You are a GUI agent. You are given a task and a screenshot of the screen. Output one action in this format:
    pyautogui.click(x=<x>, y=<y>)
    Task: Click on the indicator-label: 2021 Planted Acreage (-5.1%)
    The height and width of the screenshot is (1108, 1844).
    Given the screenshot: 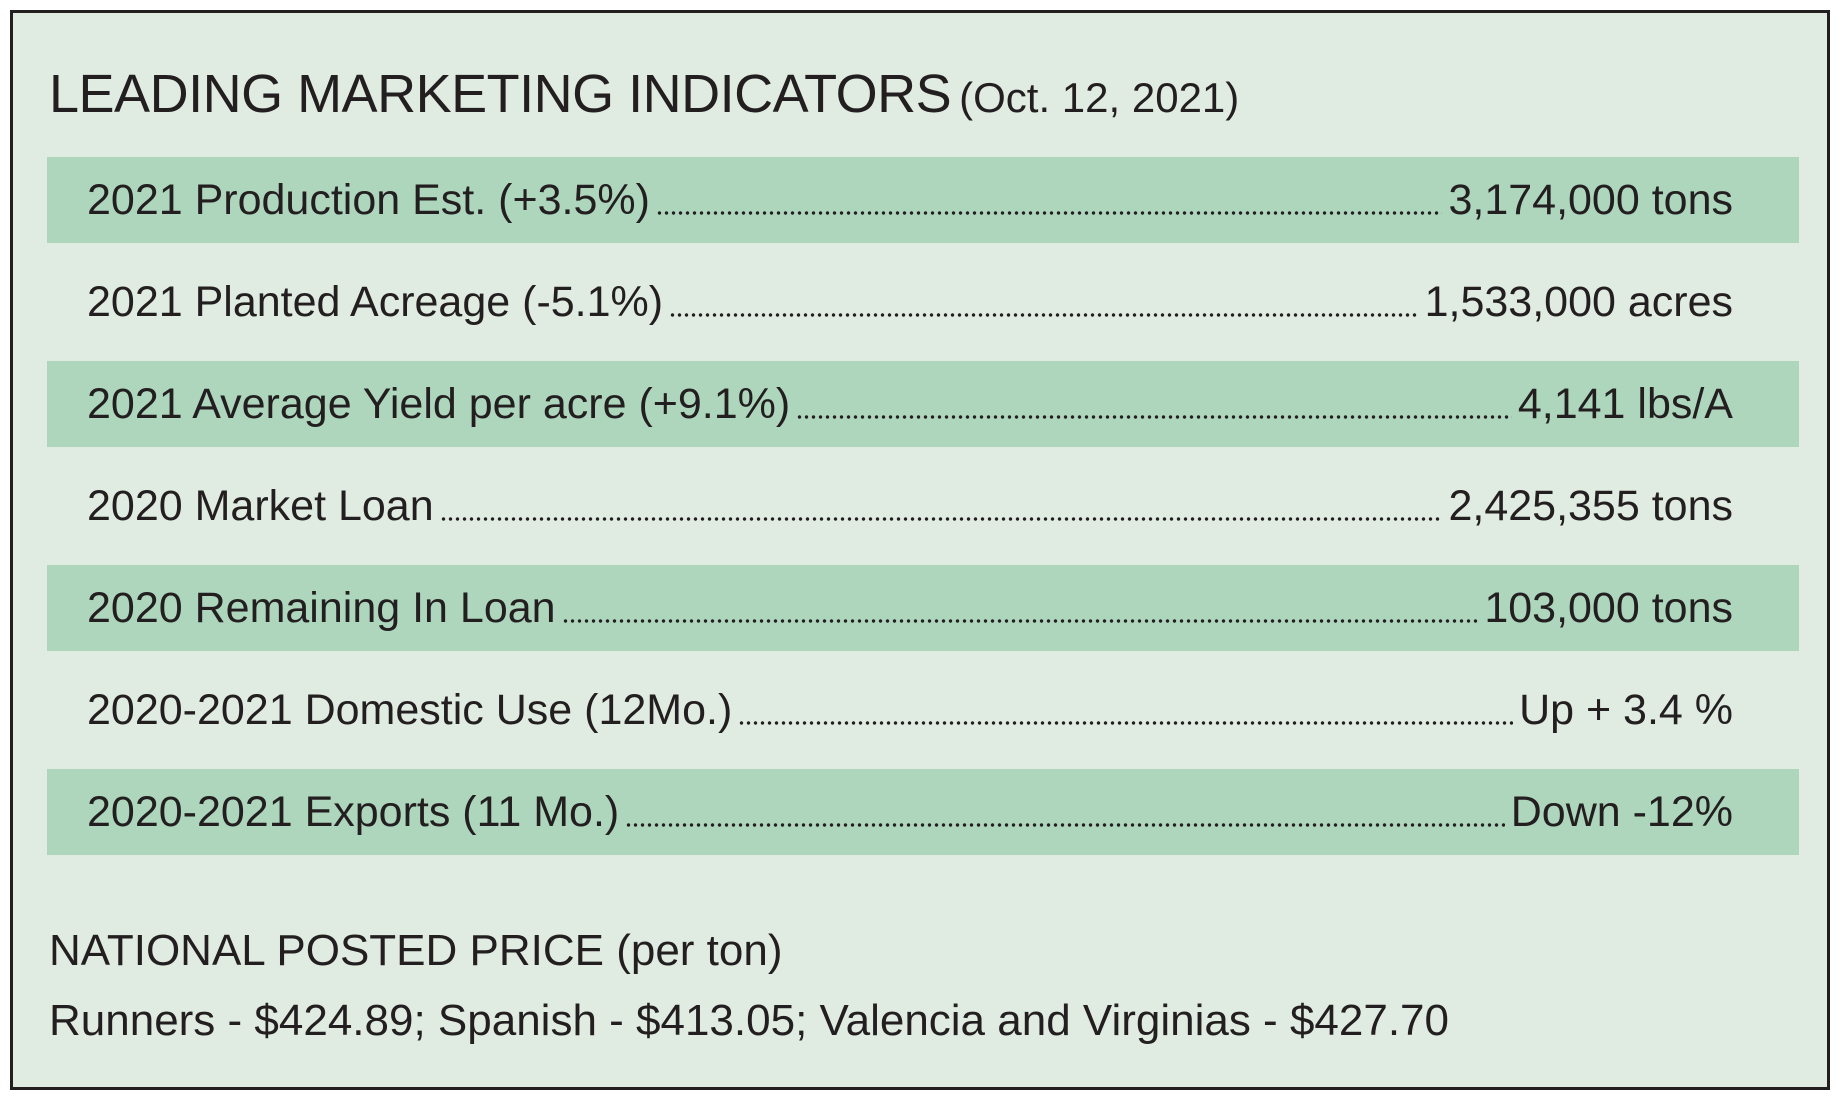 What is the action you would take?
    pyautogui.click(x=375, y=301)
    